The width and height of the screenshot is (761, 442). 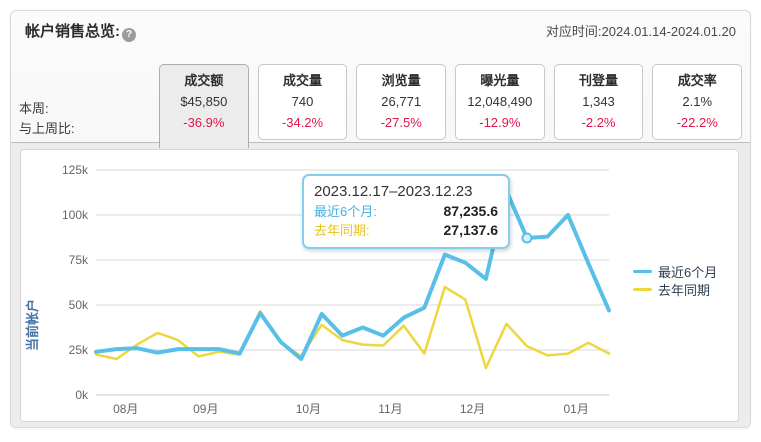 I want to click on metric-value: 740, so click(x=302, y=101).